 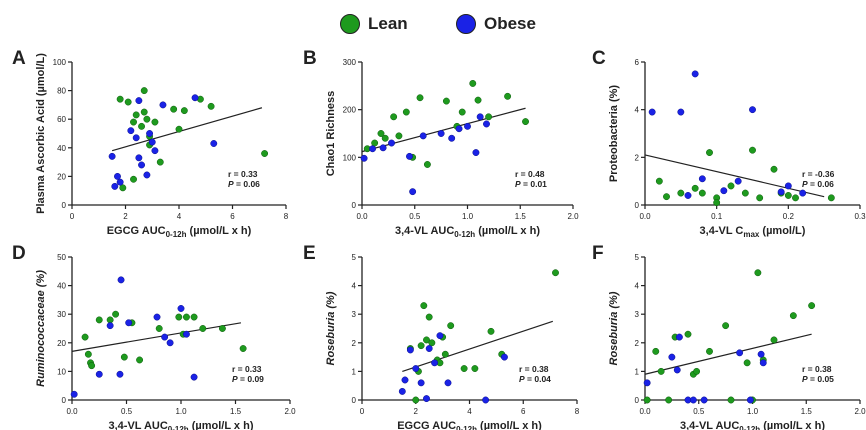 What do you see at coordinates (860, 411) in the screenshot?
I see `x-tick-label: 2.0` at bounding box center [860, 411].